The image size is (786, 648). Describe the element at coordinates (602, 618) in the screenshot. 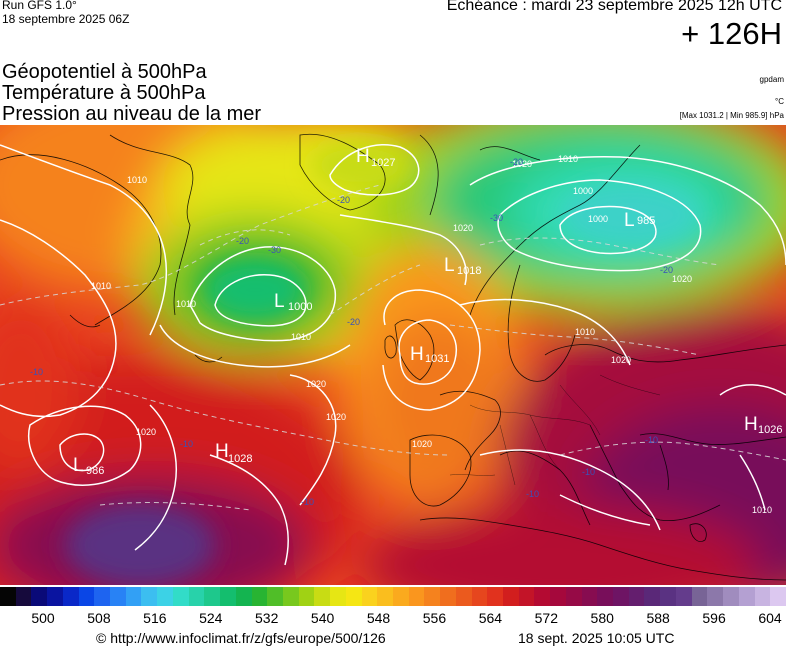

I see `color-scale-tick-label: 580` at that location.